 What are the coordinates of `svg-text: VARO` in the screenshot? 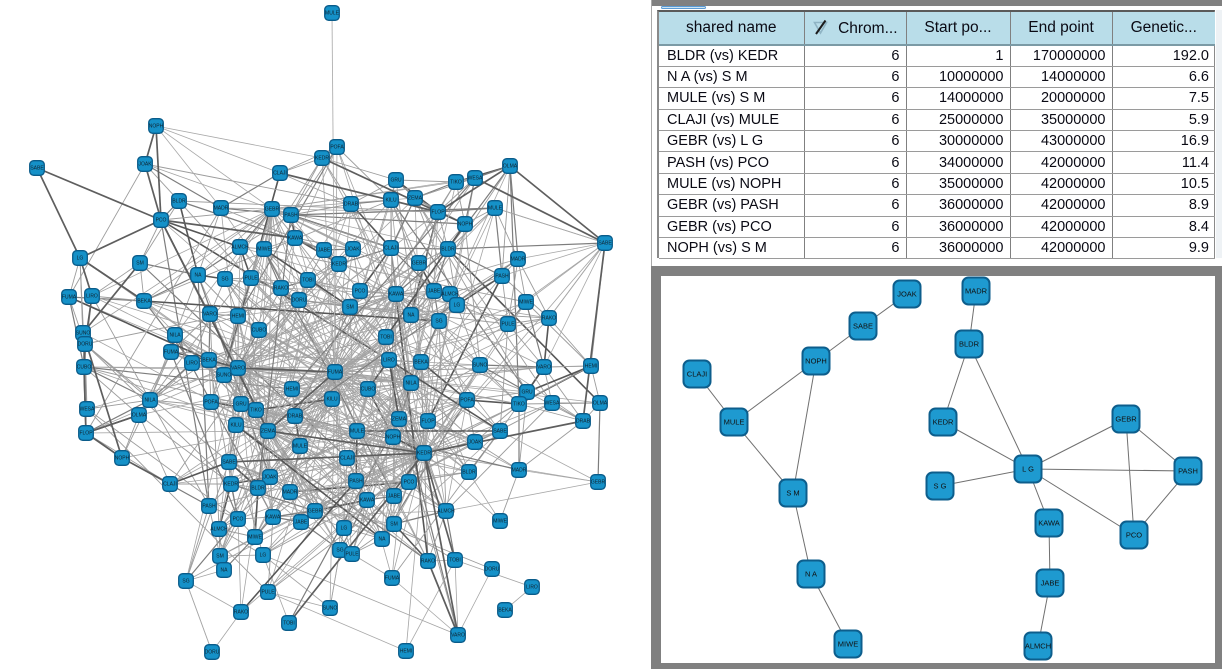 It's located at (238, 369).